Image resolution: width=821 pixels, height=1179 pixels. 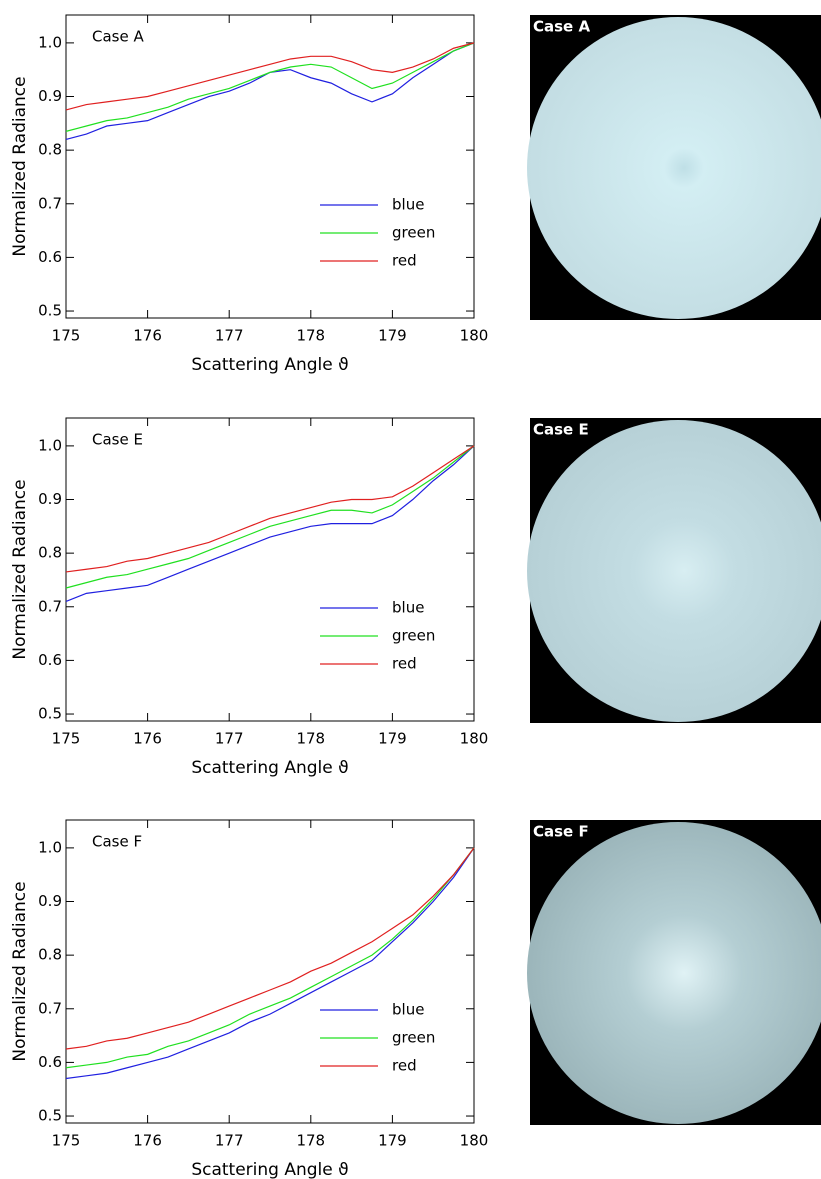 What do you see at coordinates (117, 842) in the screenshot?
I see `annotation: Case F` at bounding box center [117, 842].